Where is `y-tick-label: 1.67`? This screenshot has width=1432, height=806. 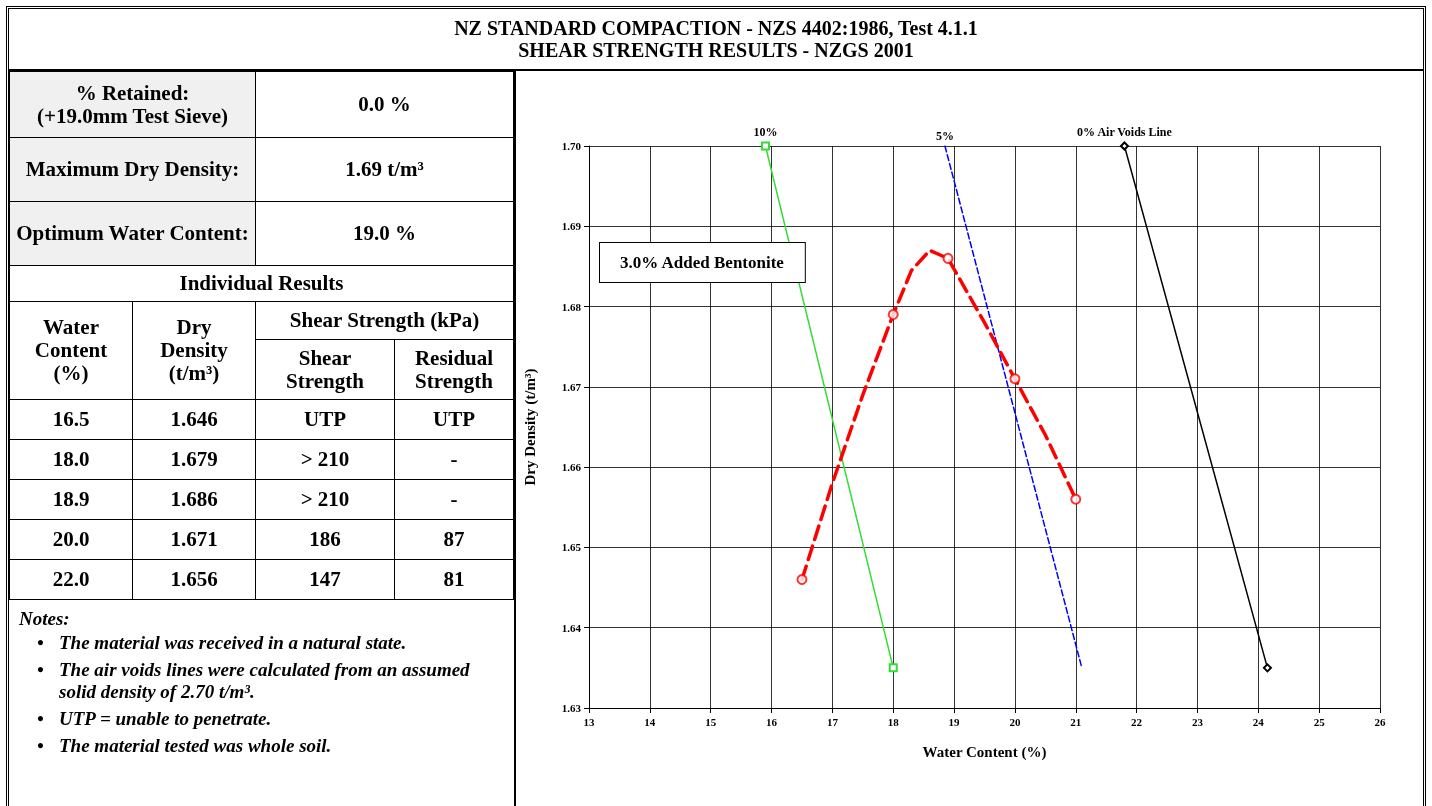 y-tick-label: 1.67 is located at coordinates (571, 386).